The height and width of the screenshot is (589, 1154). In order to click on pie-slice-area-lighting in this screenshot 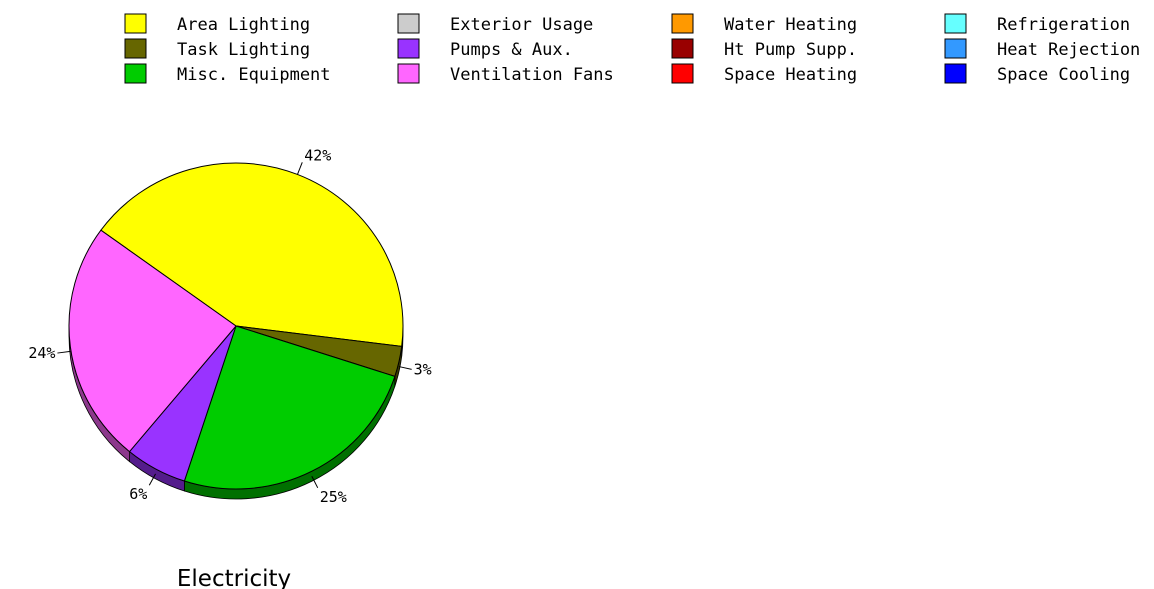, I will do `click(252, 254)`.